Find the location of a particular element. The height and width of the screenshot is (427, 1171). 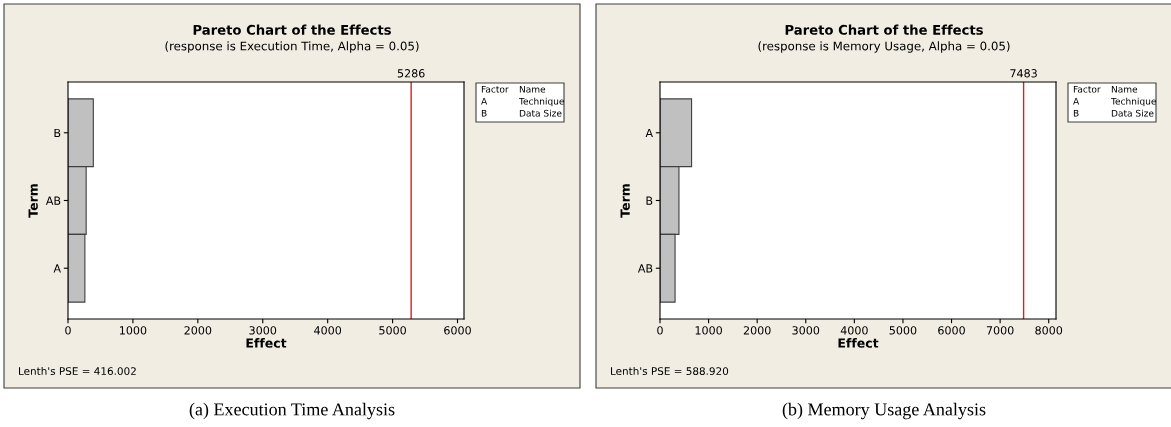

text: (a) Execution Time Analysis is located at coordinates (292, 411).